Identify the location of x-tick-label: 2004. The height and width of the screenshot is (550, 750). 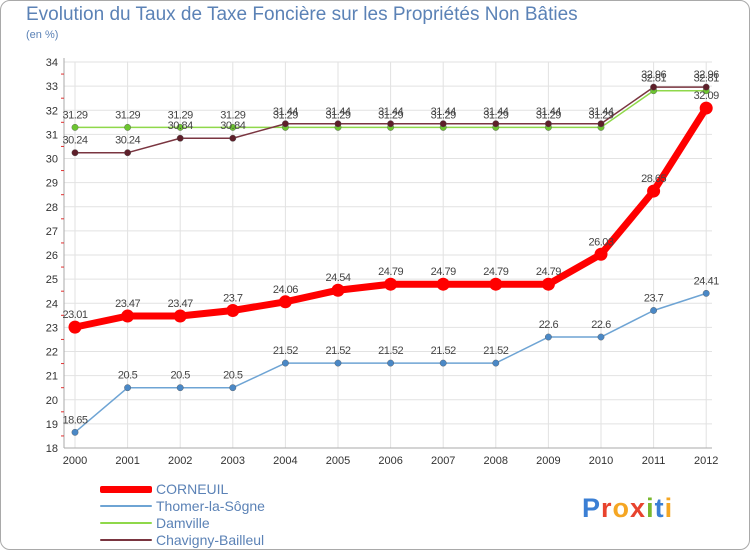
(285, 461).